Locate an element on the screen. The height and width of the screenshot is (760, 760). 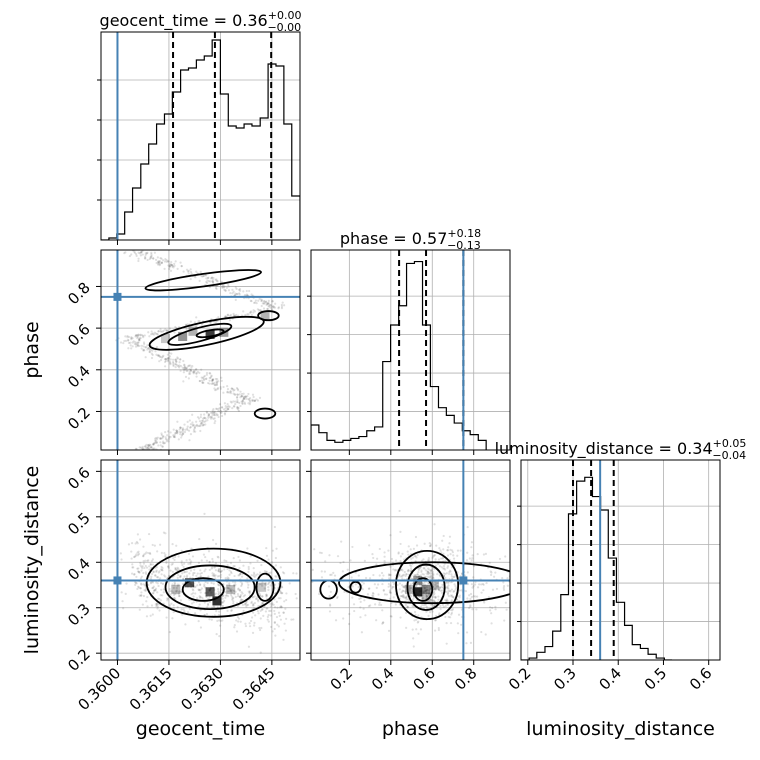
contour-level is located at coordinates (200, 334).